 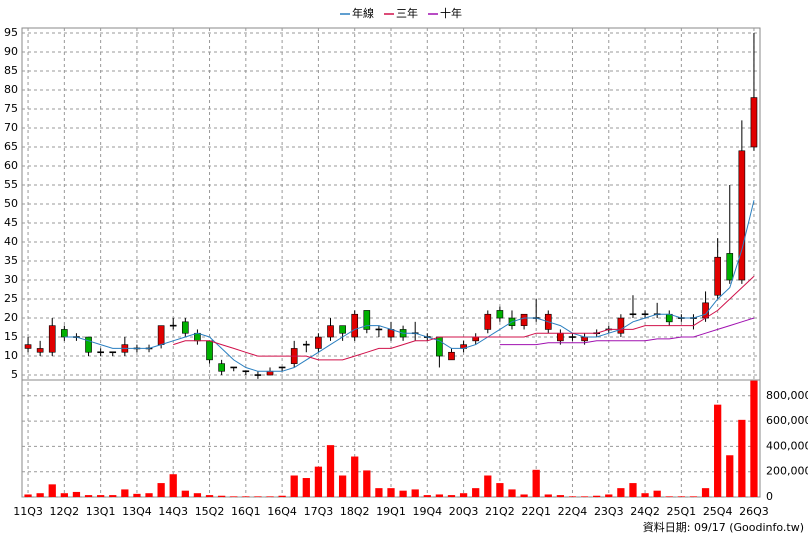 I want to click on x-tick-label: 17Q3, so click(x=319, y=511).